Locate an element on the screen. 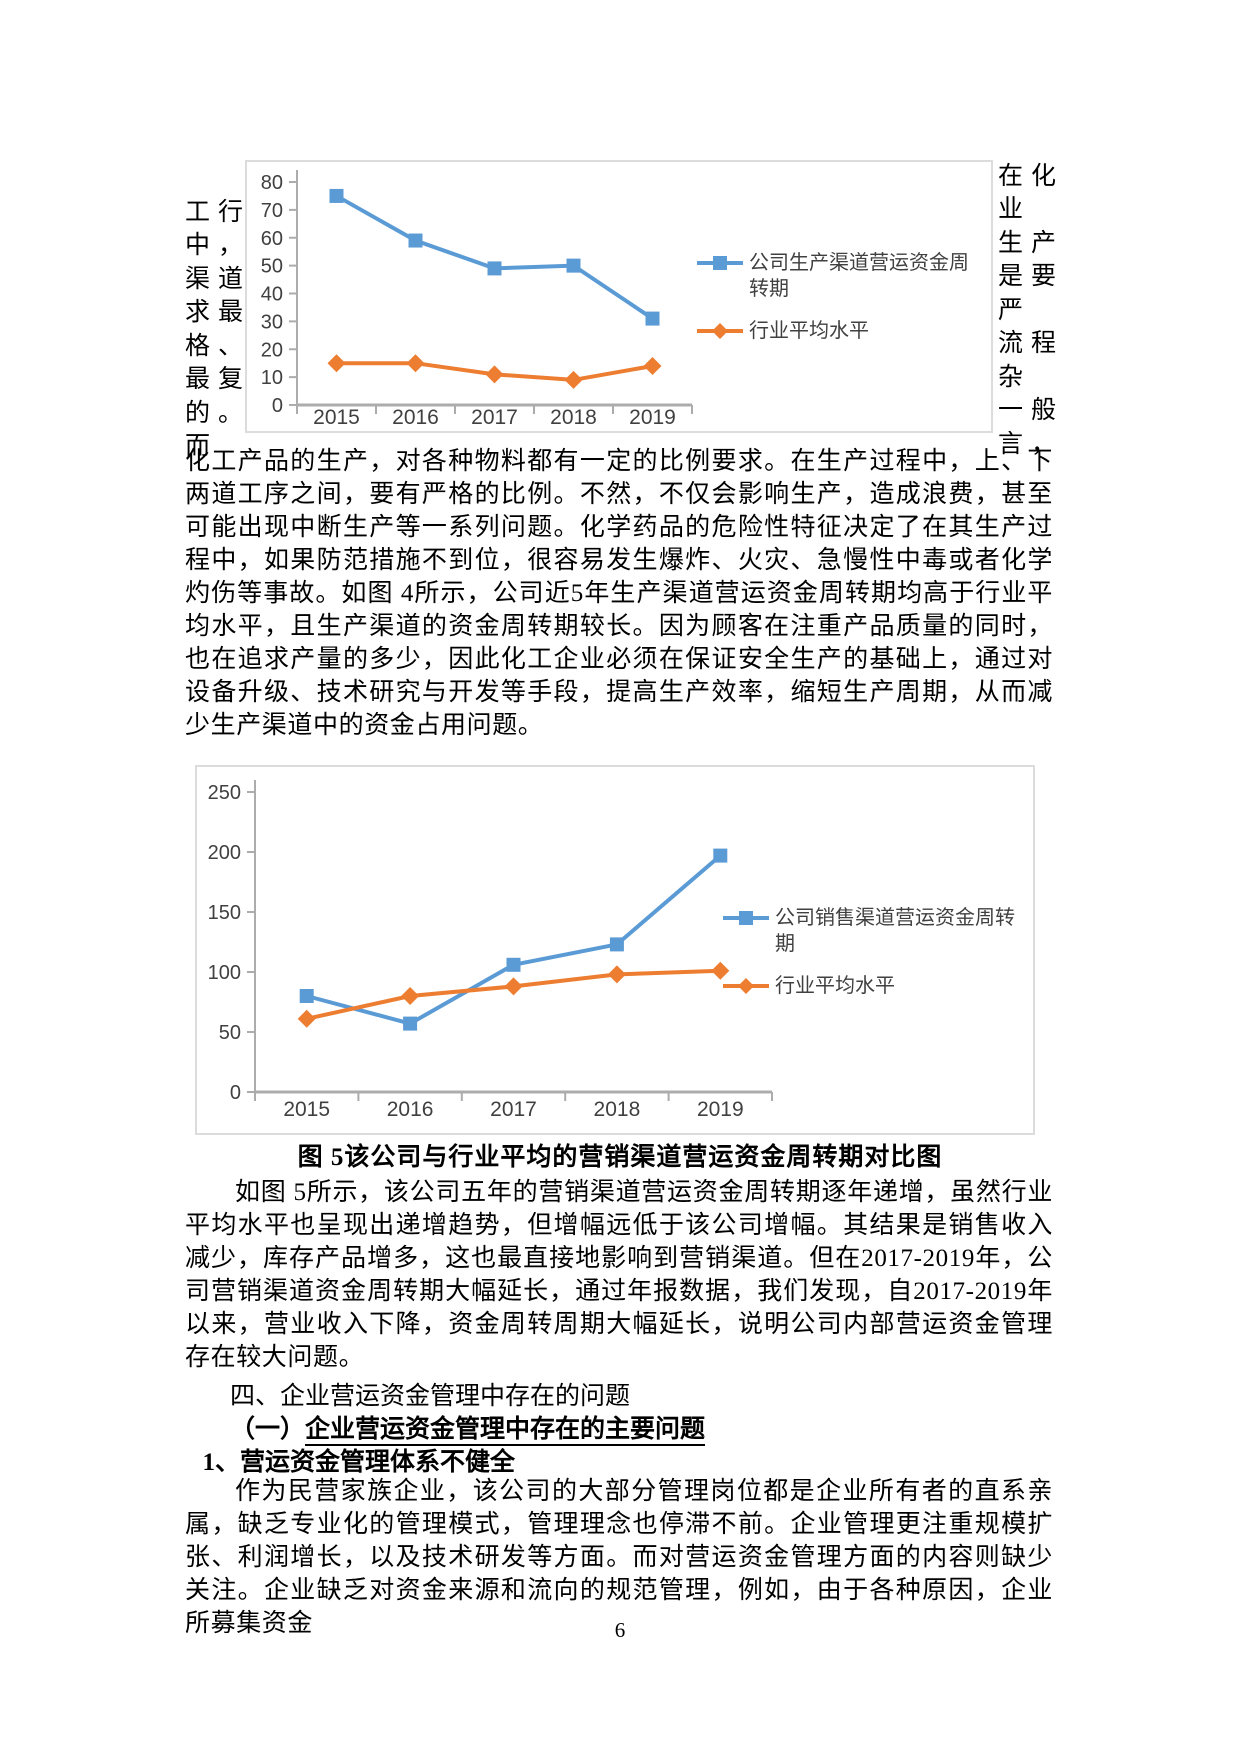 The height and width of the screenshot is (1754, 1240). y-tick-label: 30 is located at coordinates (272, 322).